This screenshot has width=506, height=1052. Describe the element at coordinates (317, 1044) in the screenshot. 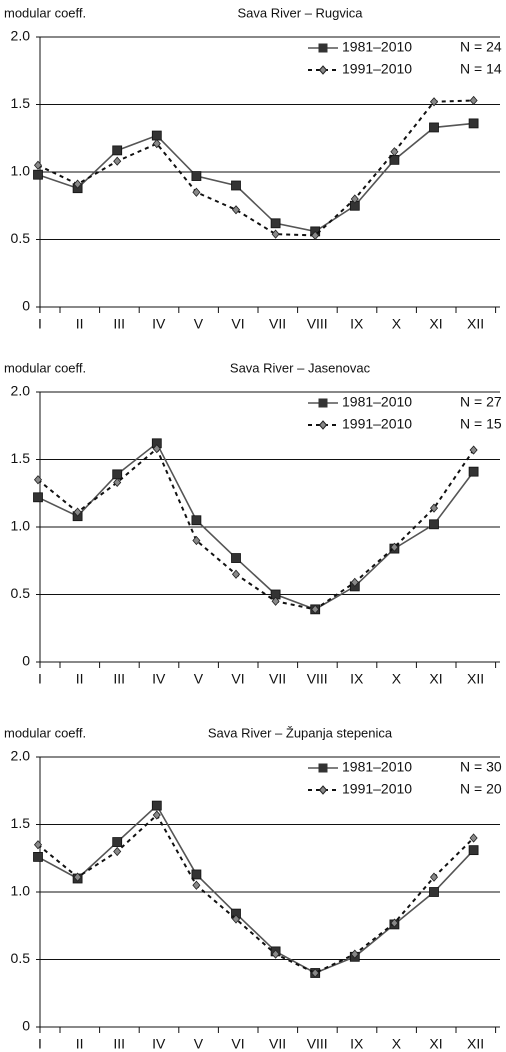

I see `x-tick-label: VIII` at that location.